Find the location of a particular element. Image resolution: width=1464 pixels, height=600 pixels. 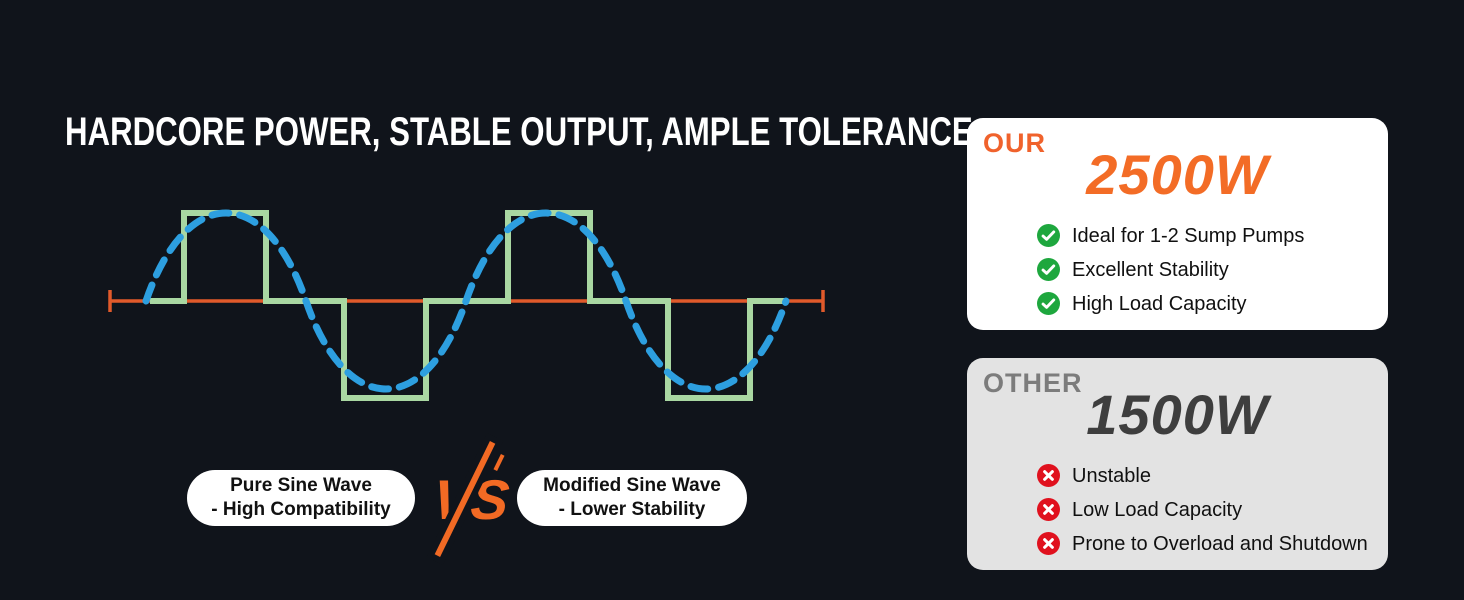

modified-sine-wave-label-line1: Modified Sine Wave is located at coordinates (632, 485).